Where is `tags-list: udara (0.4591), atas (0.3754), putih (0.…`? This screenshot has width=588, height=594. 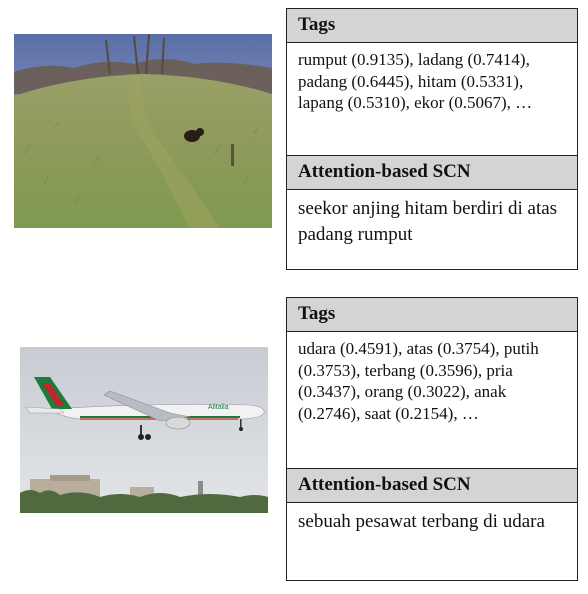
tags-list: udara (0.4591), atas (0.3754), putih (0.… is located at coordinates (418, 381).